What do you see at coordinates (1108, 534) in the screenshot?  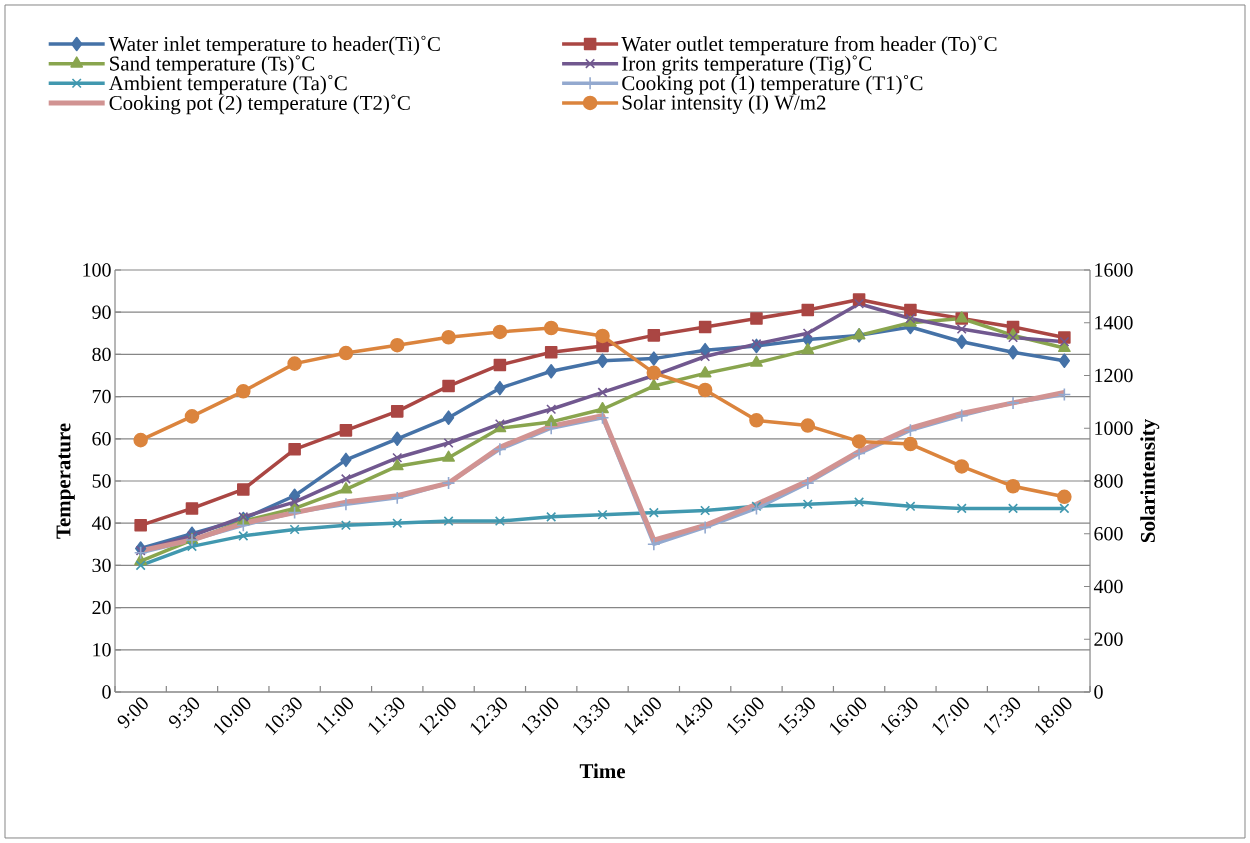 I see `y2-tick-label: 600` at bounding box center [1108, 534].